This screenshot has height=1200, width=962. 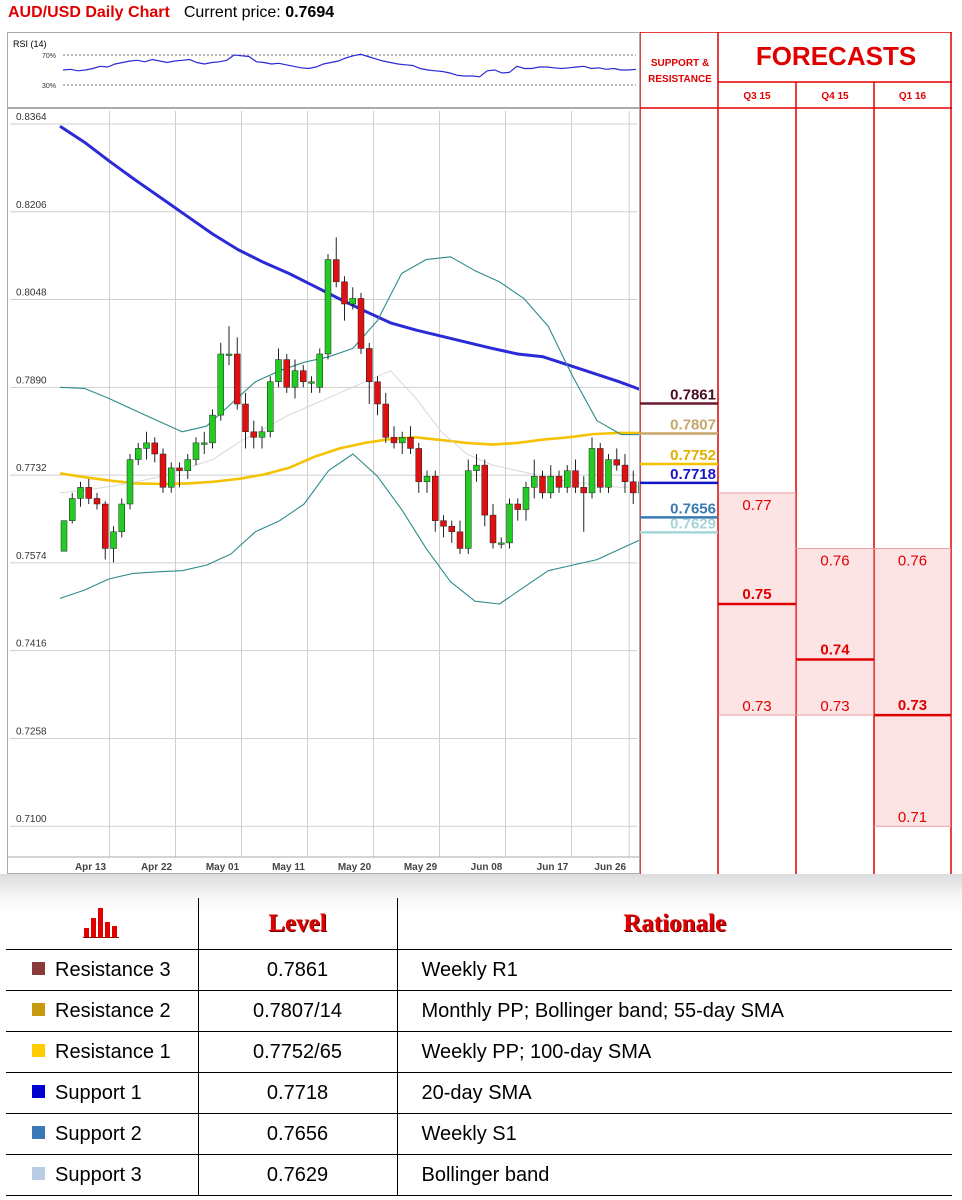 What do you see at coordinates (693, 508) in the screenshot?
I see `price-level-label: 0.7656` at bounding box center [693, 508].